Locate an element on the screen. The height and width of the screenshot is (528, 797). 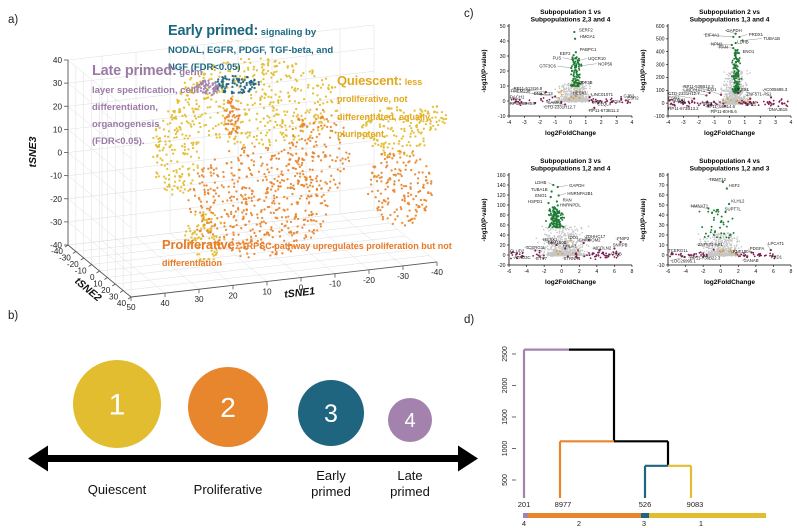
volcano-xtick: 4 is located at coordinates (596, 272).